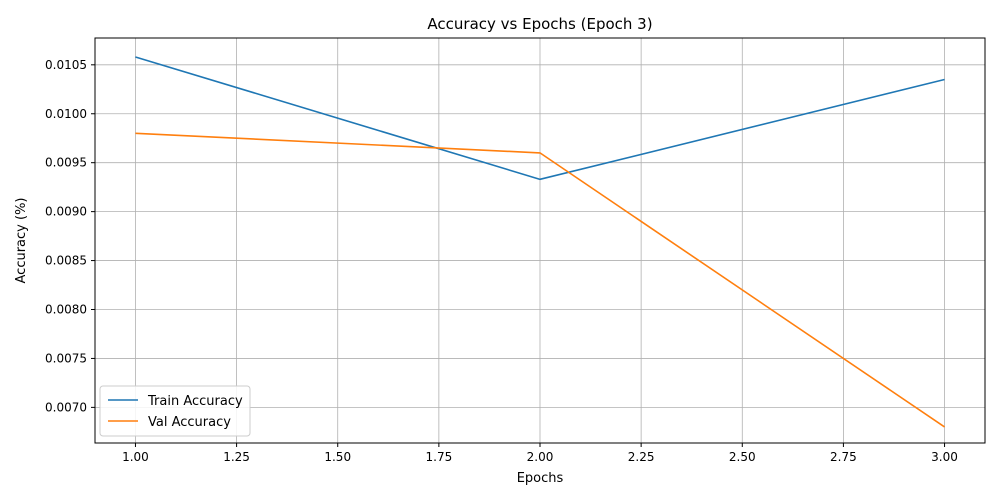 The height and width of the screenshot is (500, 1000). I want to click on x-tick-label: 2.25, so click(641, 457).